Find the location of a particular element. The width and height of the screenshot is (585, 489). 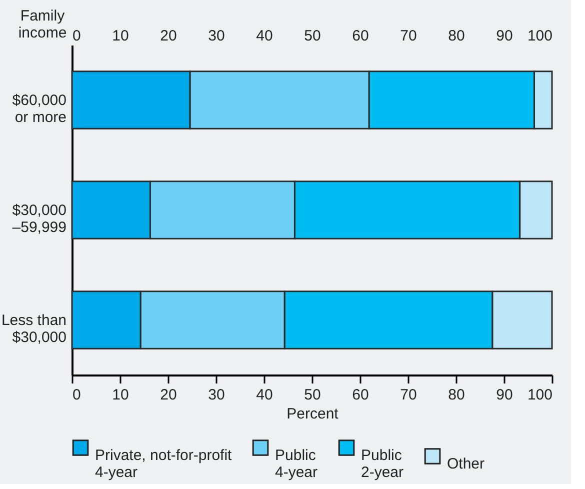

x2-tick-label: 90 is located at coordinates (504, 36).